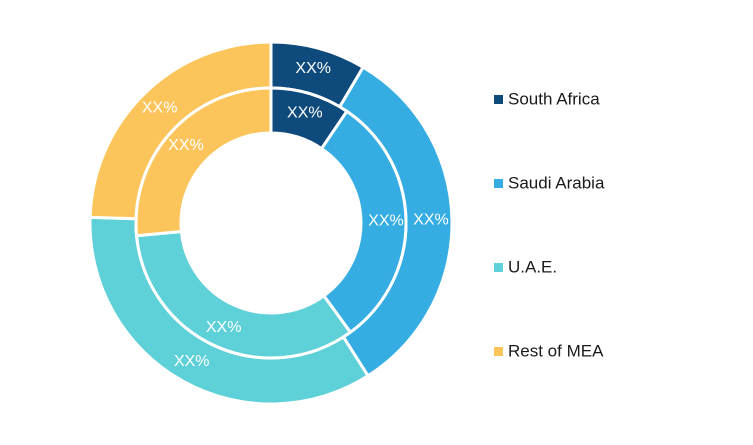 Image resolution: width=753 pixels, height=445 pixels. I want to click on legend-label-saudi-arabia: Saudi Arabia, so click(556, 182).